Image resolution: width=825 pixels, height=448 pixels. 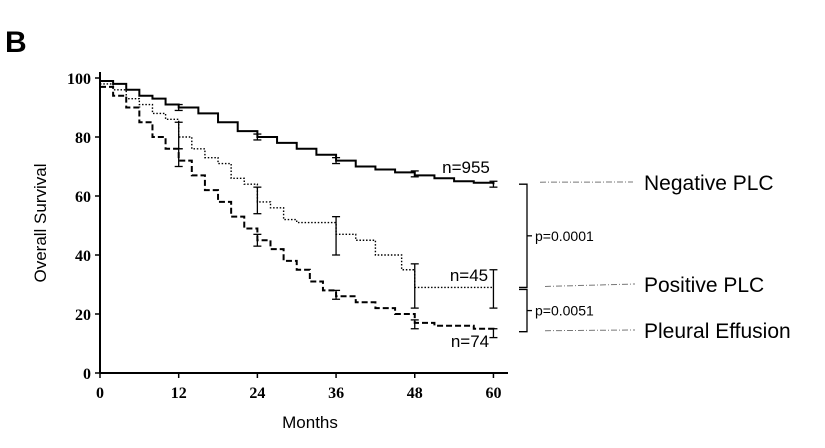 What do you see at coordinates (83, 138) in the screenshot?
I see `y-tick-label: 80` at bounding box center [83, 138].